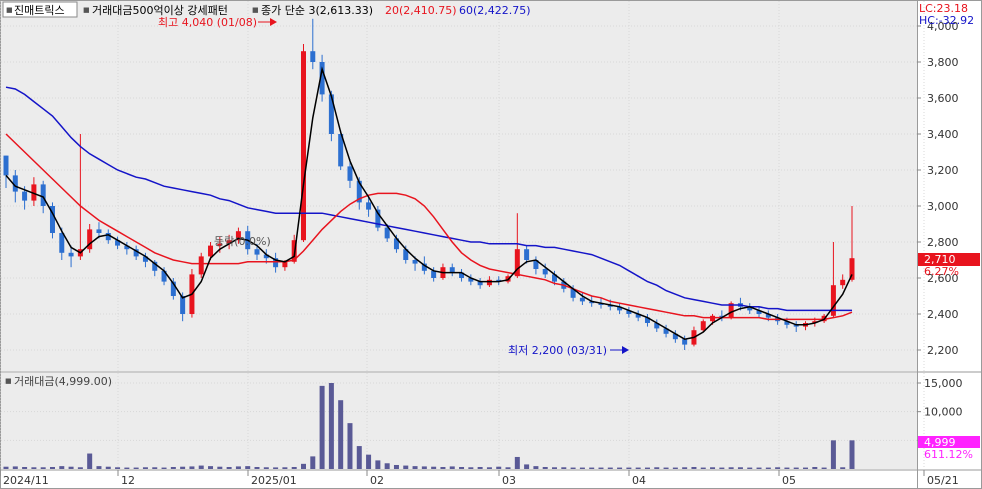 The height and width of the screenshot is (489, 982). I want to click on price-tick-label: 3,200, so click(943, 170).